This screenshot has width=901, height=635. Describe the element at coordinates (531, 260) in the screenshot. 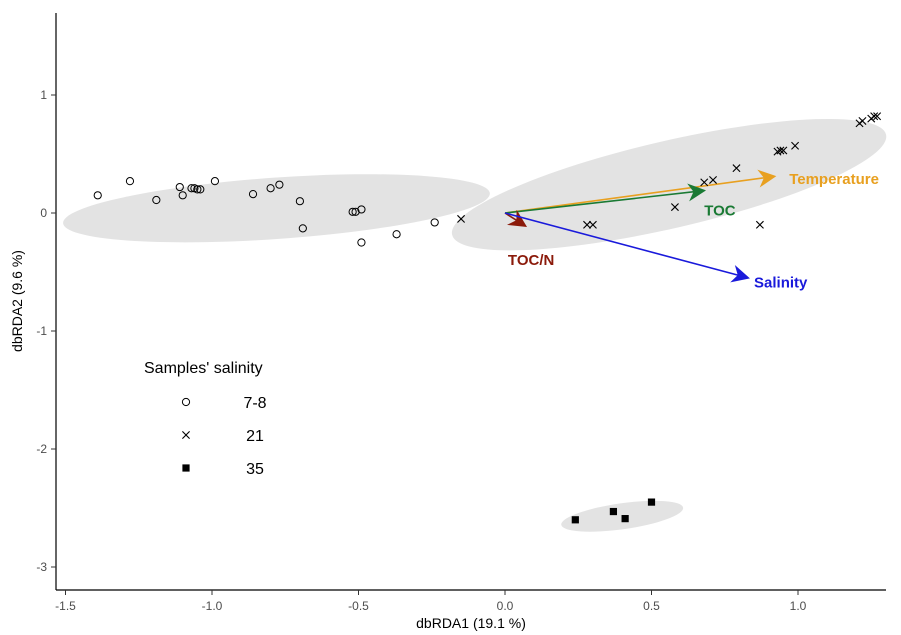

I see `vector-label-toc-n: TOC/N` at that location.